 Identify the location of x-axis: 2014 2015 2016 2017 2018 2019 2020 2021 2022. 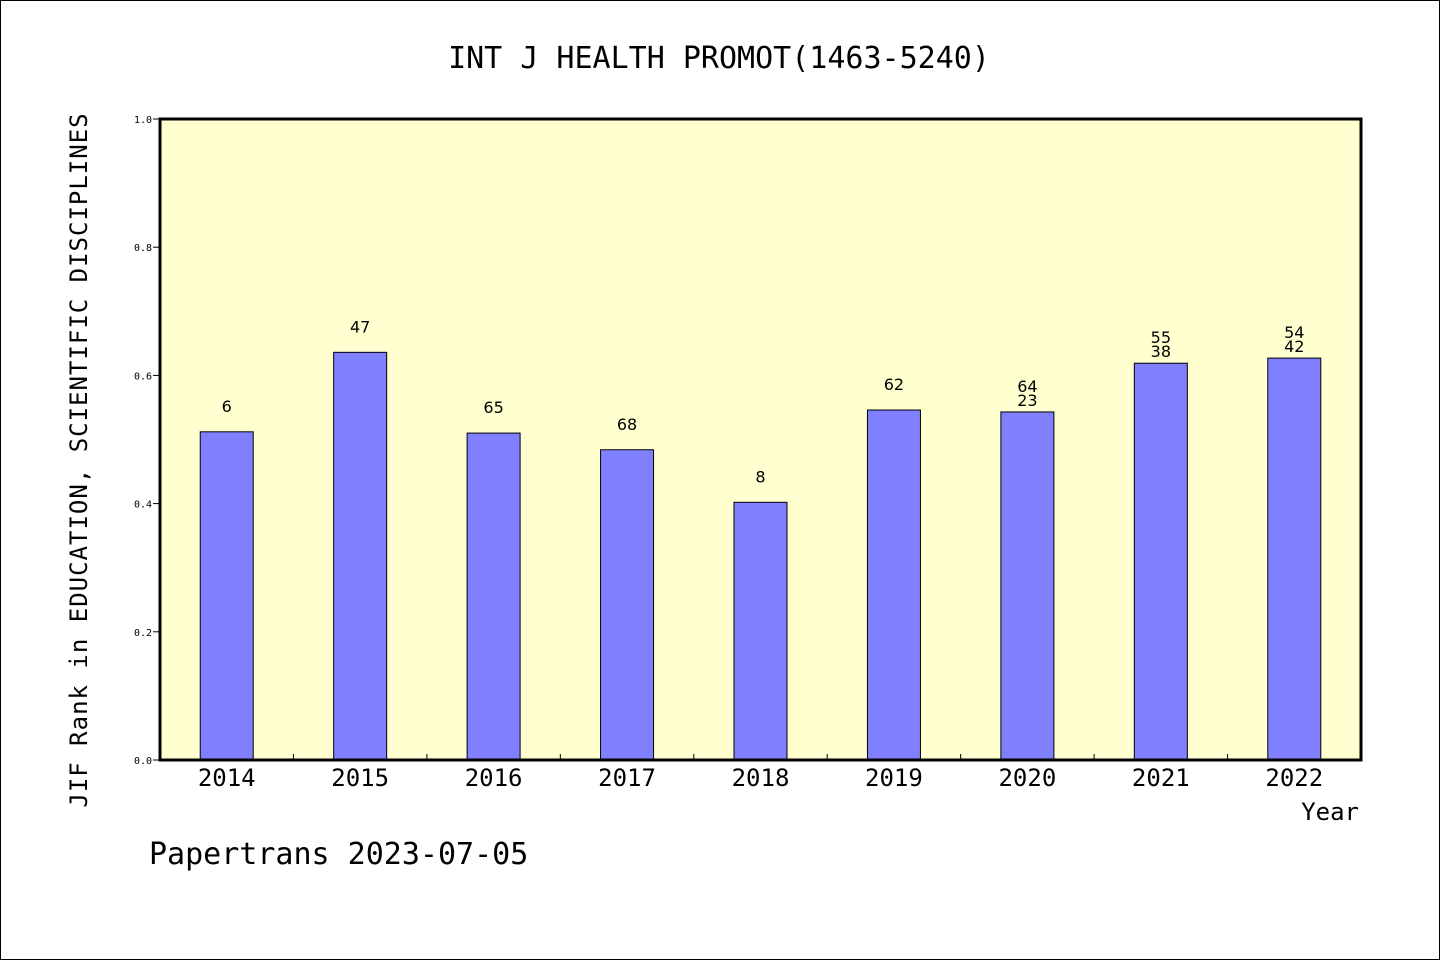
(760, 773).